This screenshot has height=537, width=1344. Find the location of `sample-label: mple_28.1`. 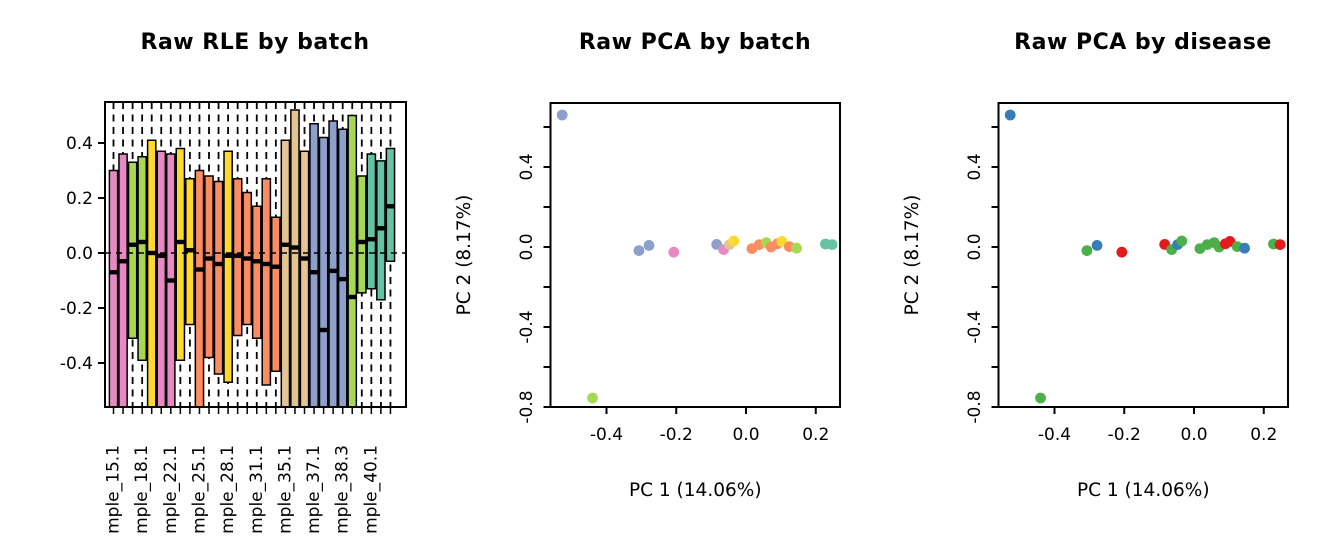

sample-label: mple_28.1 is located at coordinates (228, 489).